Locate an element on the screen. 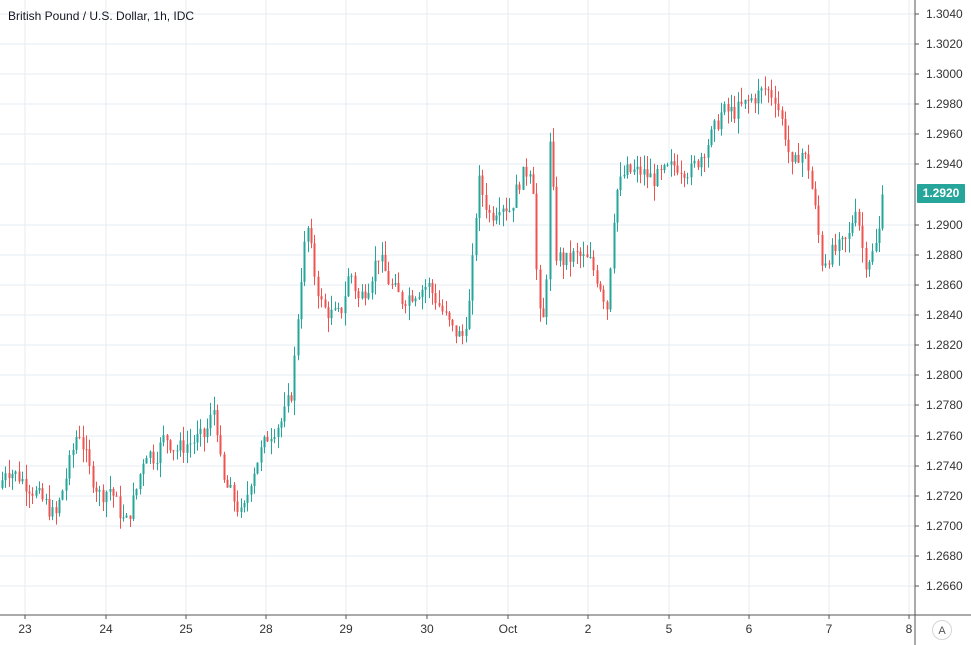 The width and height of the screenshot is (971, 645). x-tick-label: 28 is located at coordinates (266, 629).